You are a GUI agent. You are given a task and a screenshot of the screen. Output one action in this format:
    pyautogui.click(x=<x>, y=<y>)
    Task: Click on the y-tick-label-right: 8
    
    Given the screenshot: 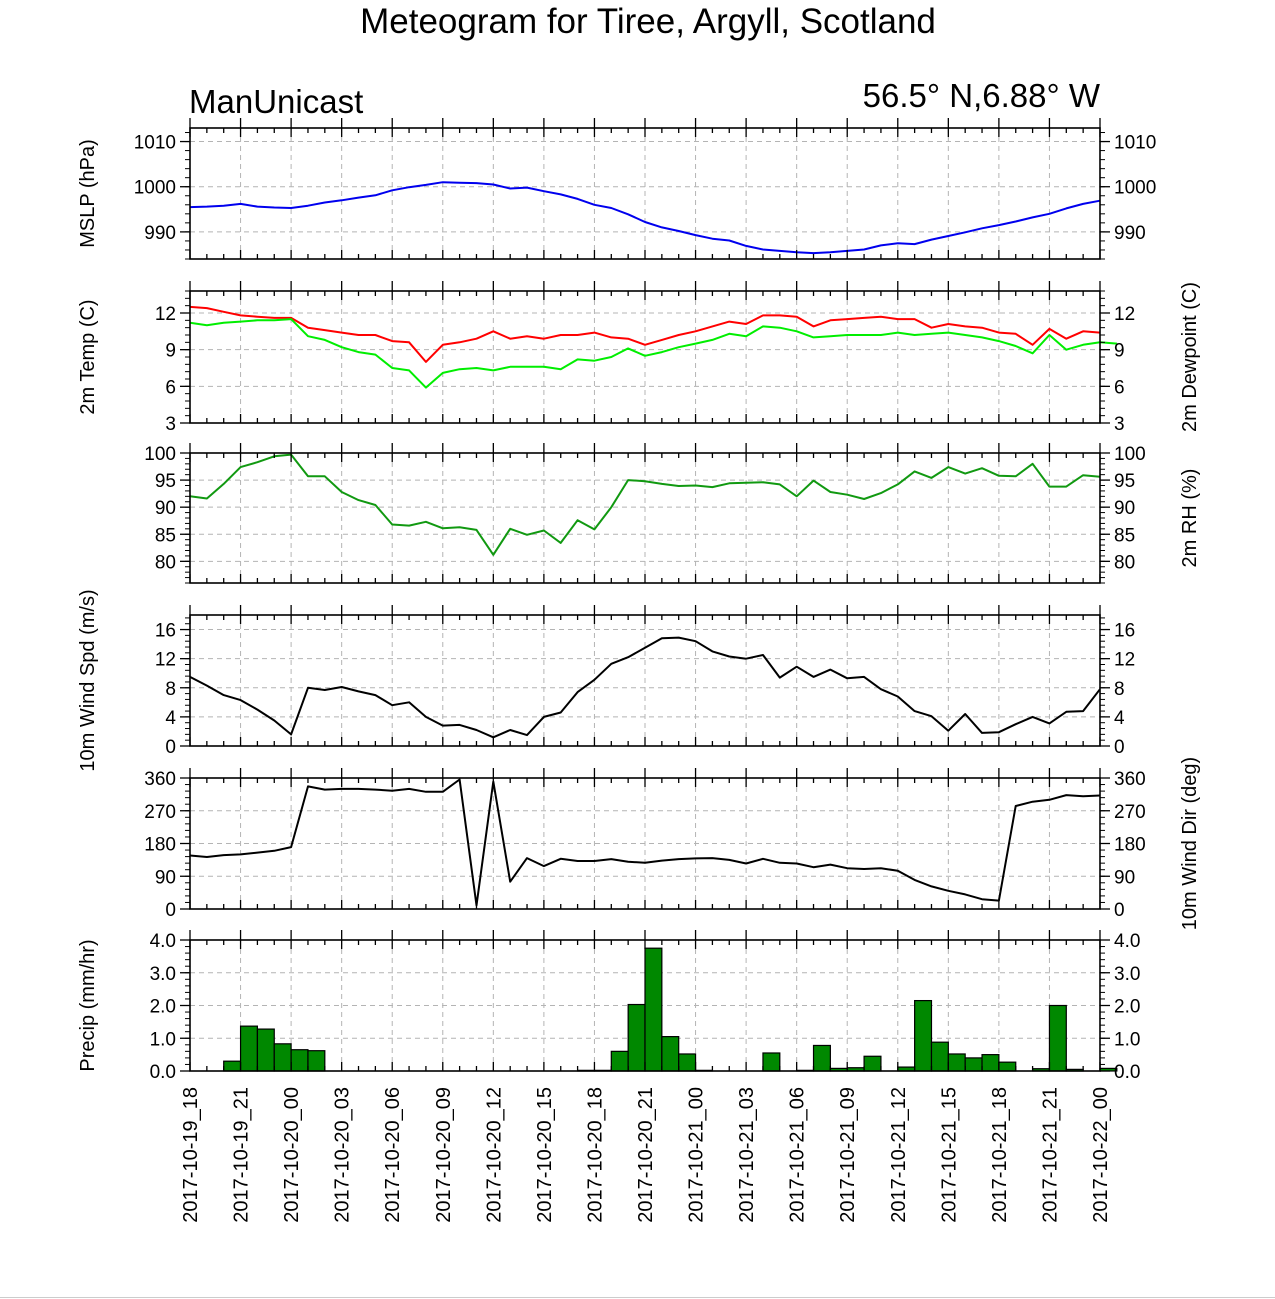 What is the action you would take?
    pyautogui.click(x=1119, y=689)
    